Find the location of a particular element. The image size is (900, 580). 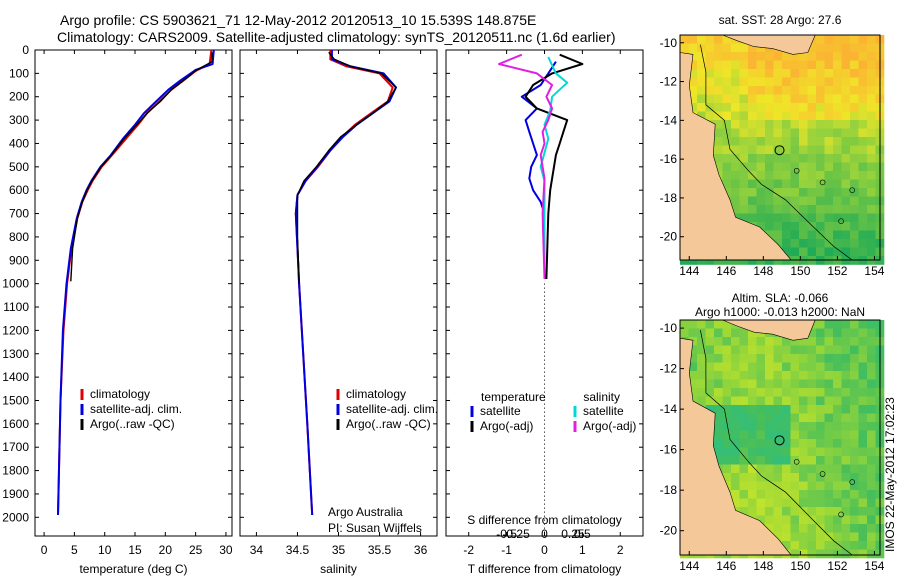

salinity-xtick-label: 36 is located at coordinates (421, 550).